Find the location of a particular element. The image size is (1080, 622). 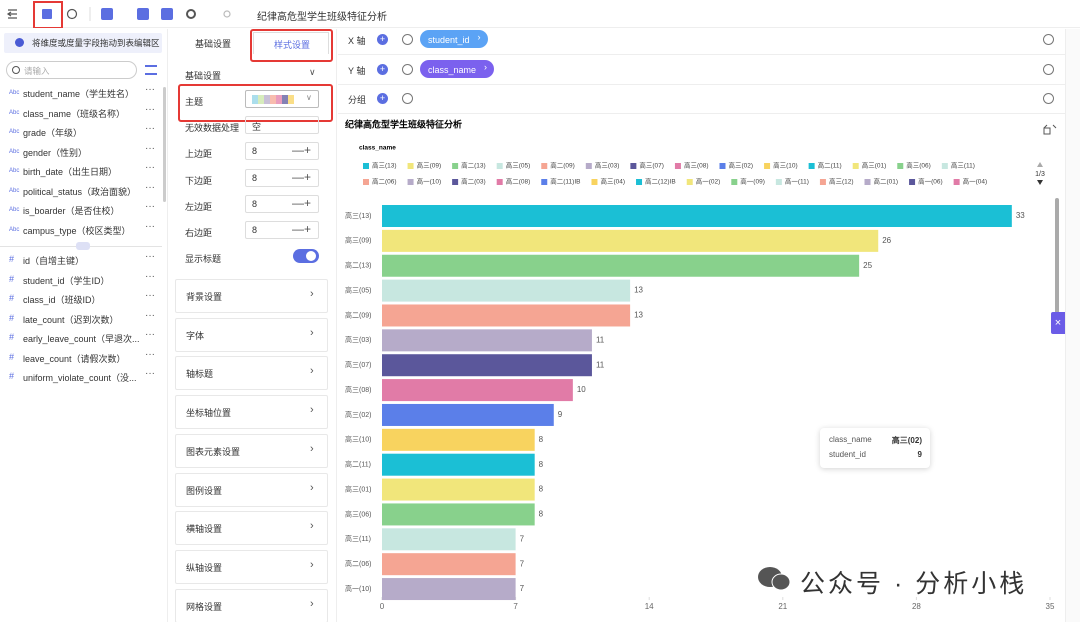

dimension-field: campus_type（校区类型） is located at coordinates (77, 230).